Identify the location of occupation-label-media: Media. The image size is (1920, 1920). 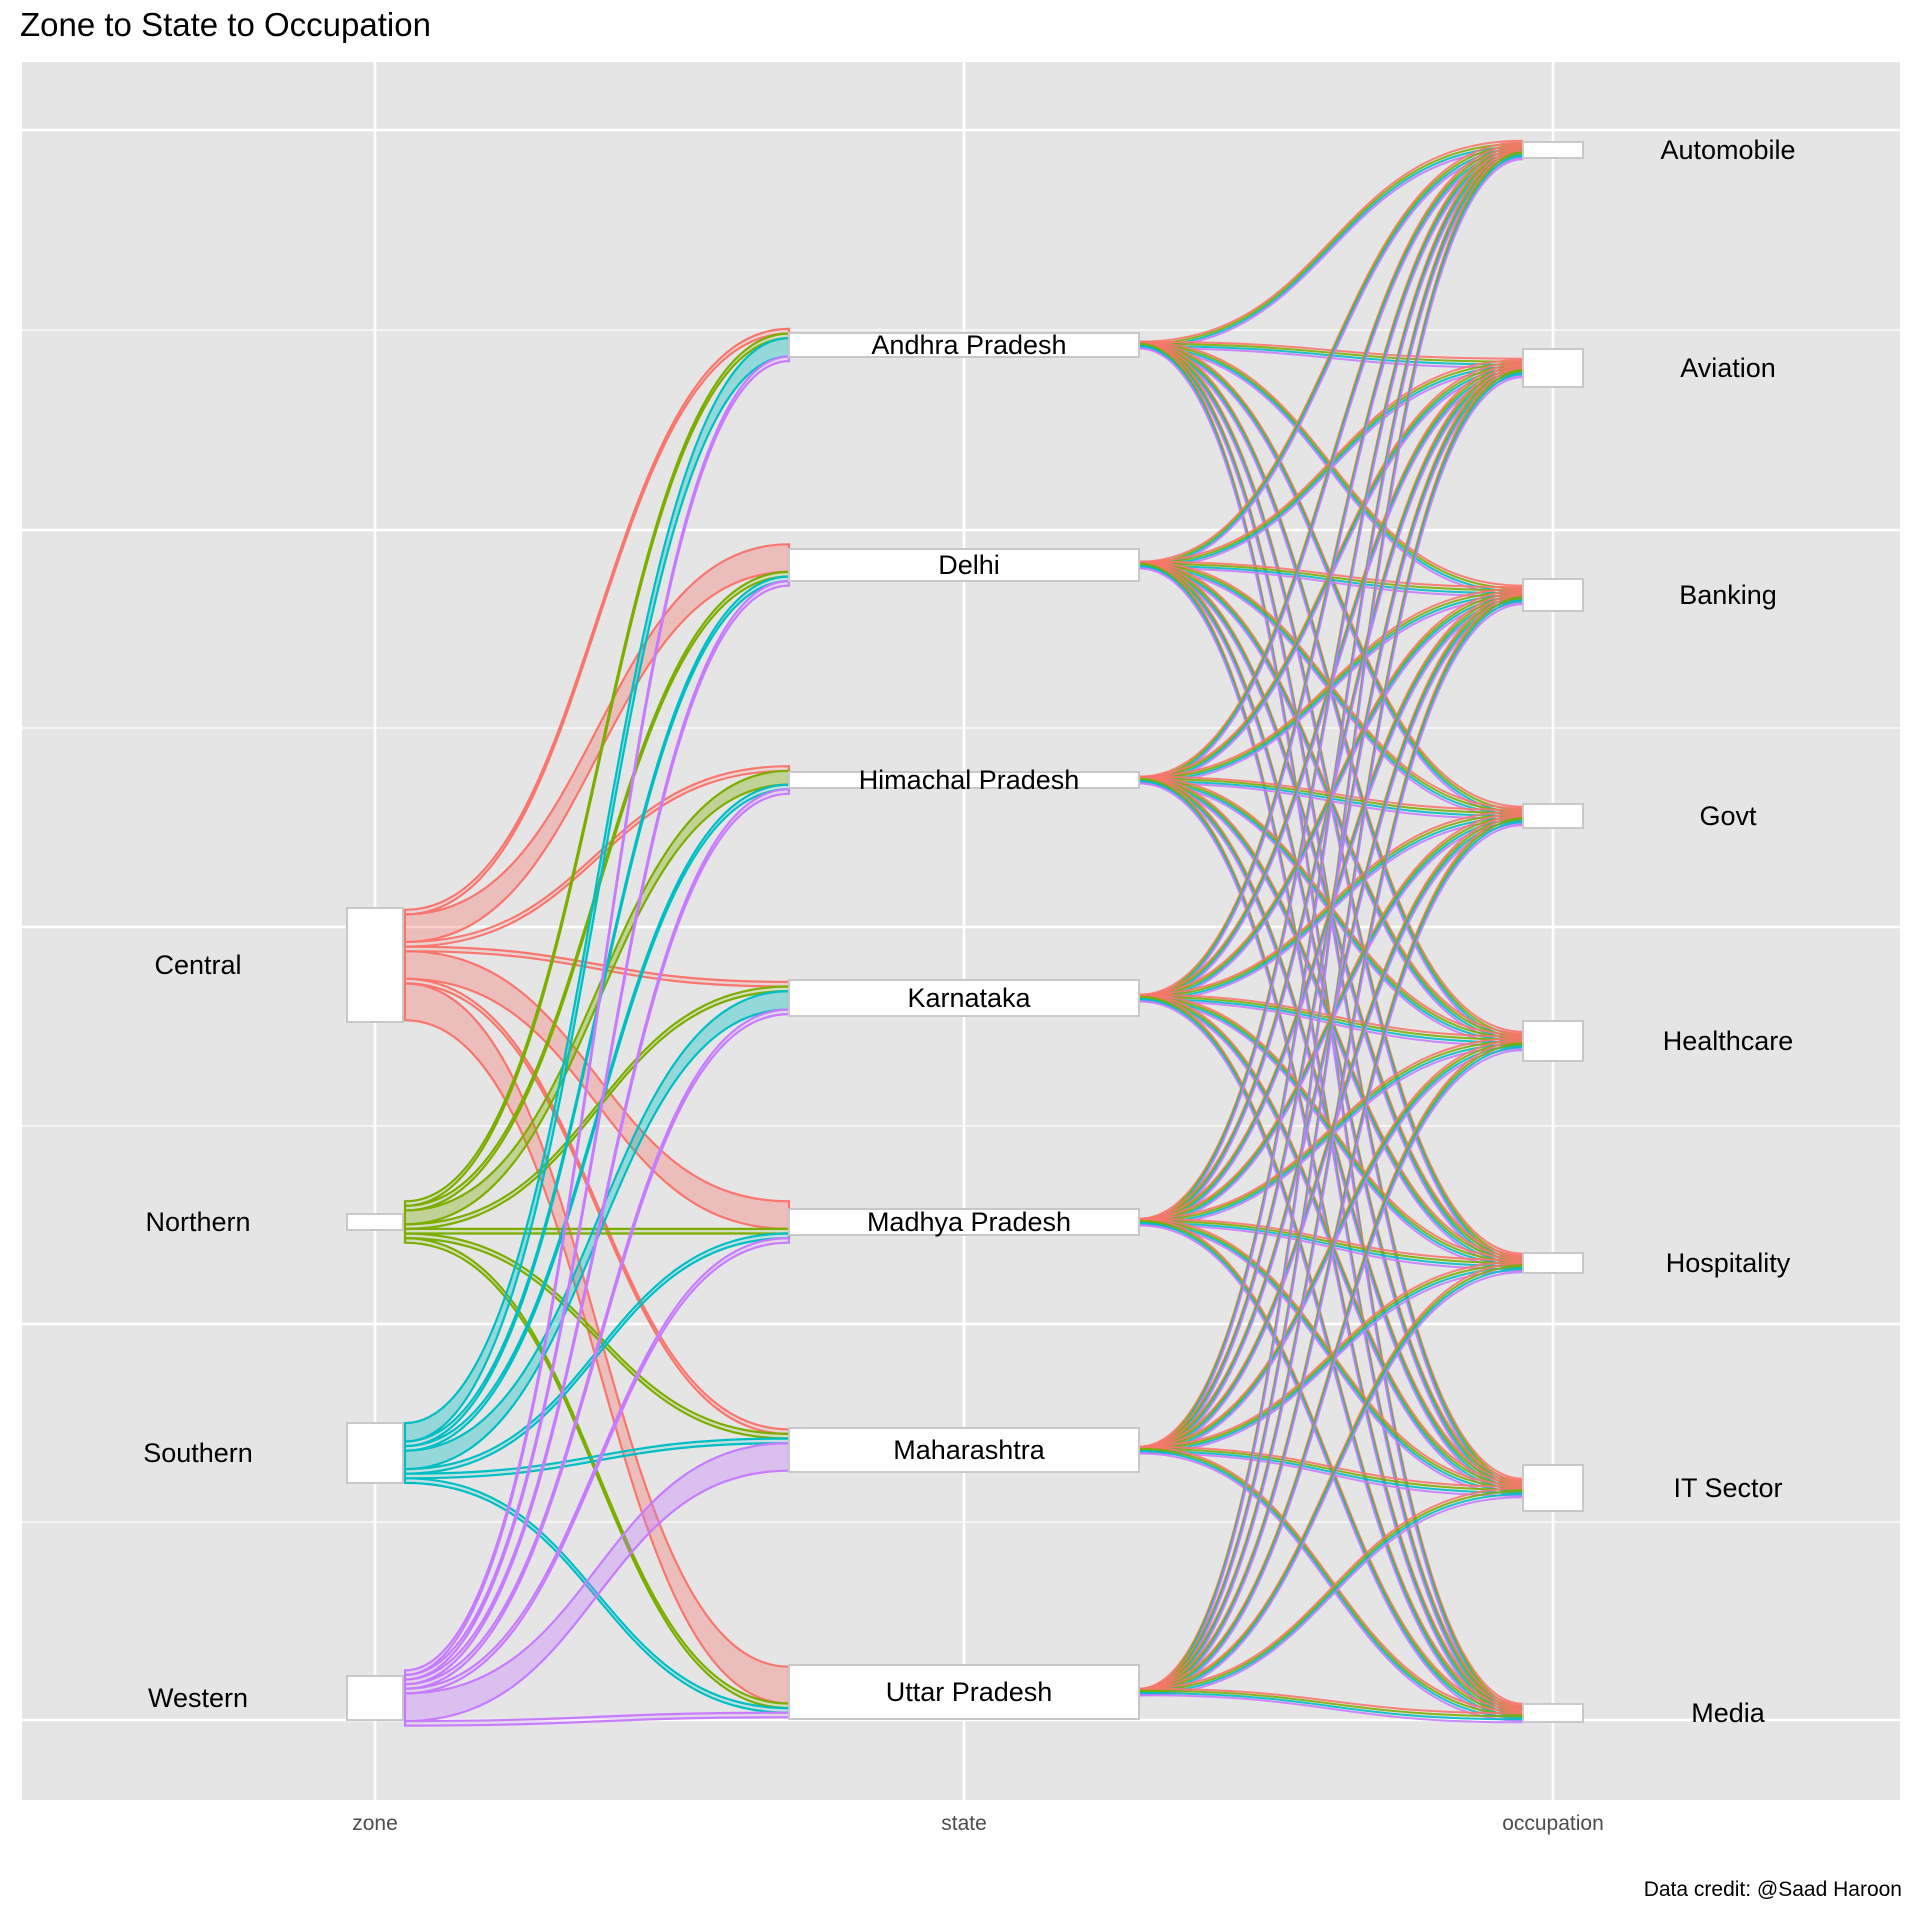
(1728, 1713).